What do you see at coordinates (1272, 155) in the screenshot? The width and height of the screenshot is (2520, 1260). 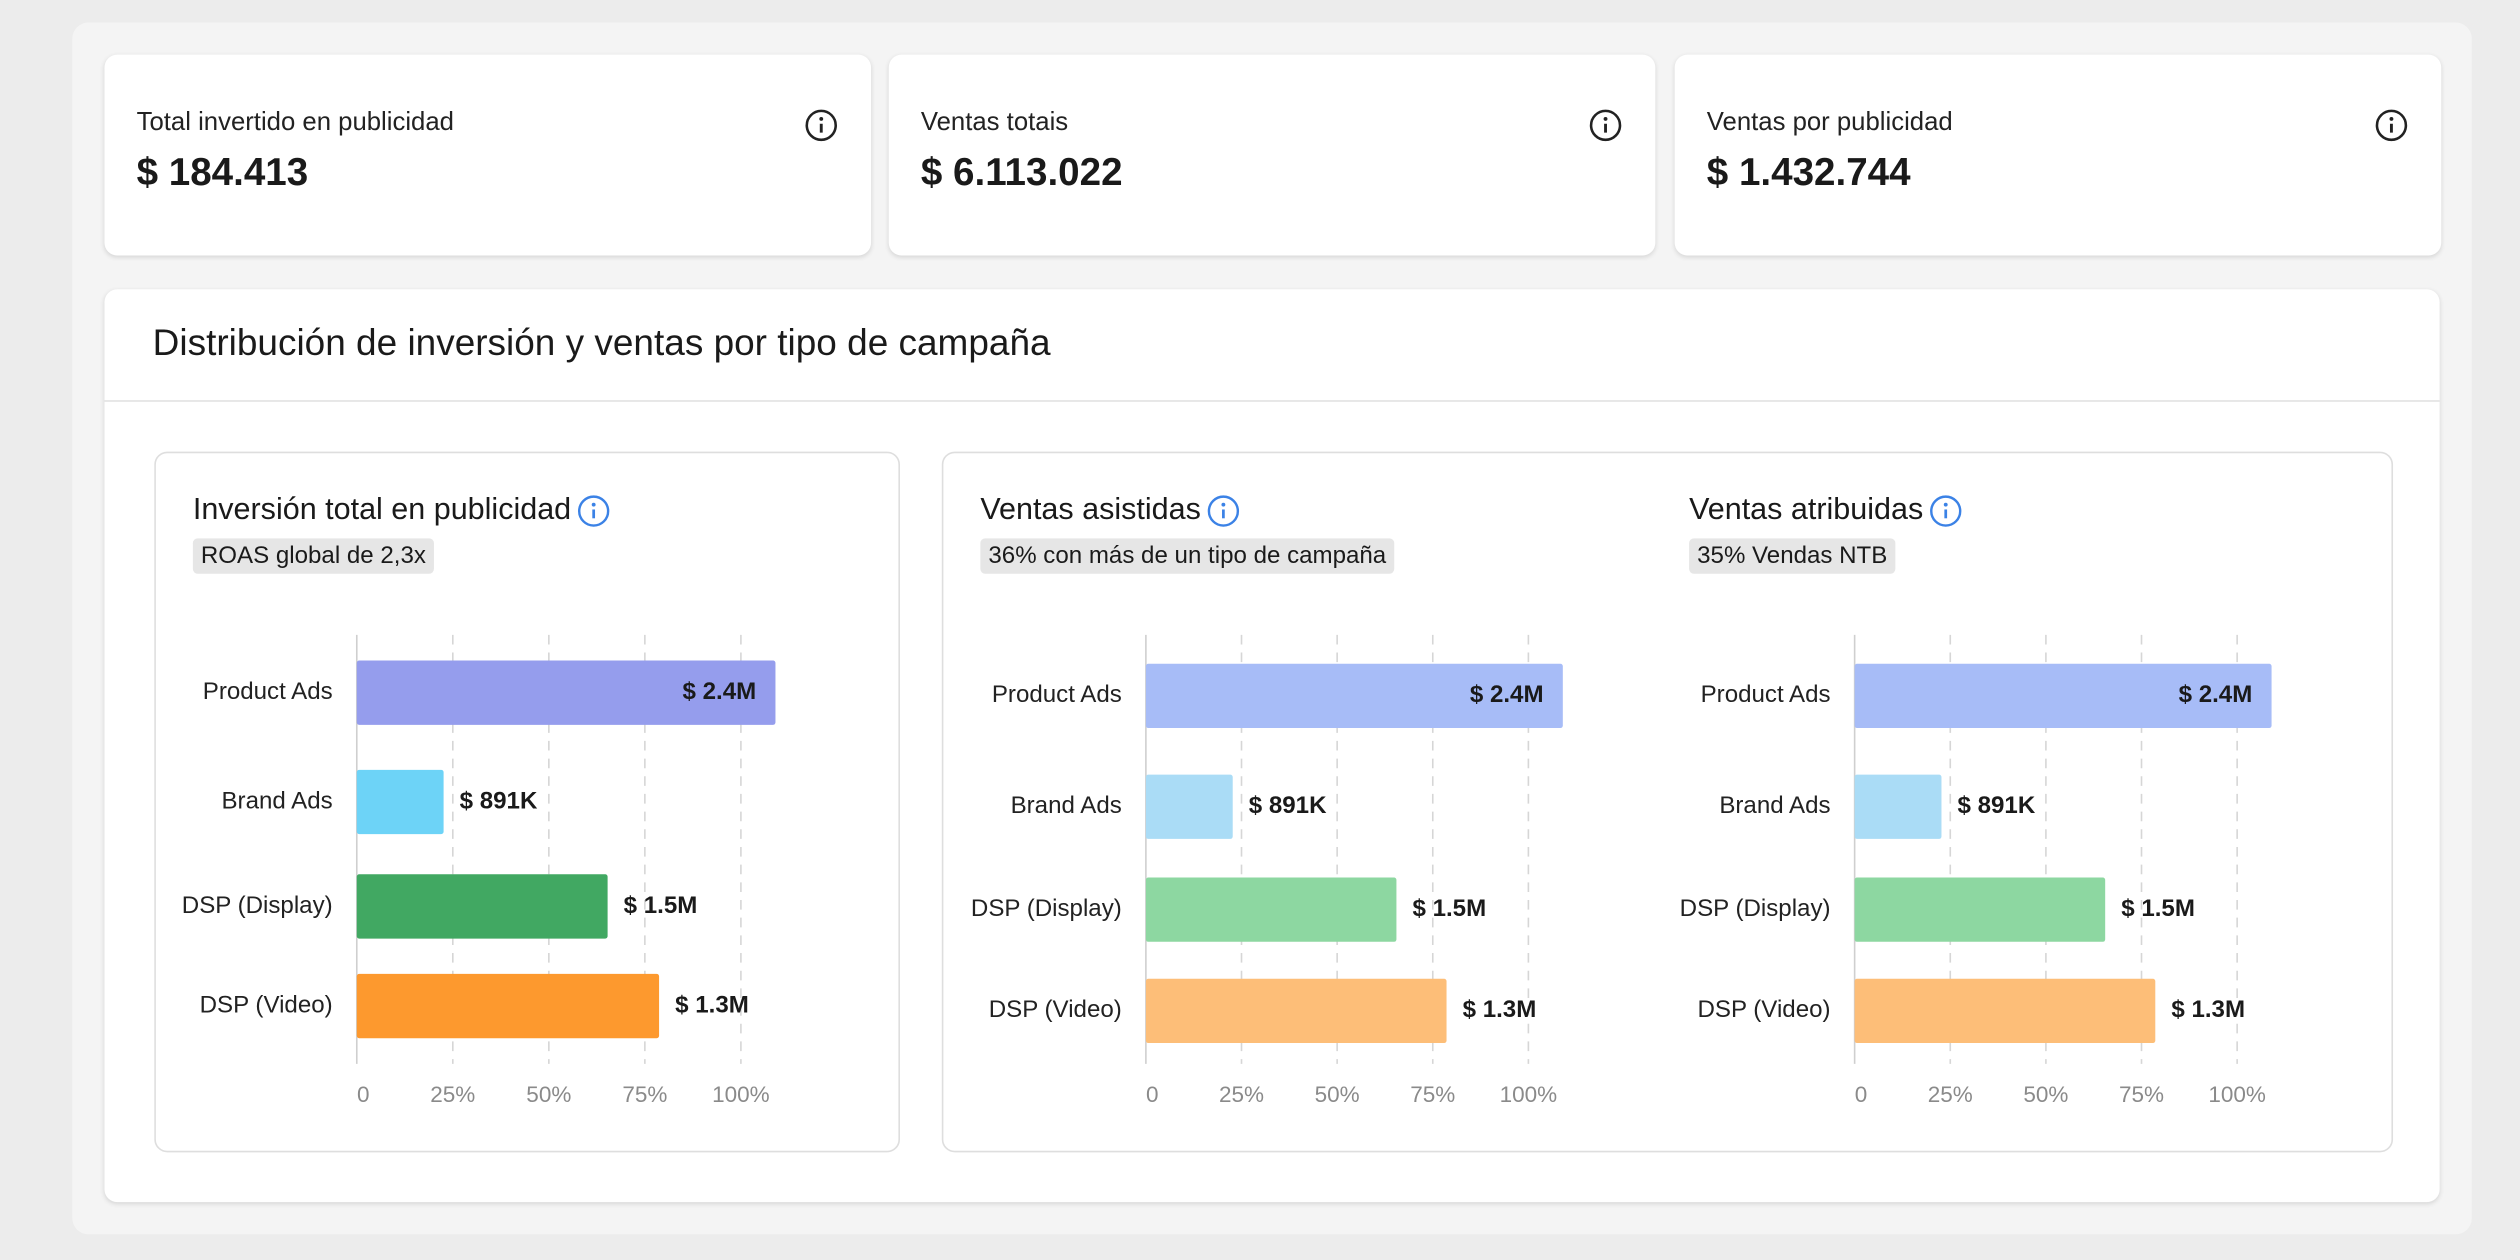 I see `kpi-card: Ventas totais $ 6.113.022` at bounding box center [1272, 155].